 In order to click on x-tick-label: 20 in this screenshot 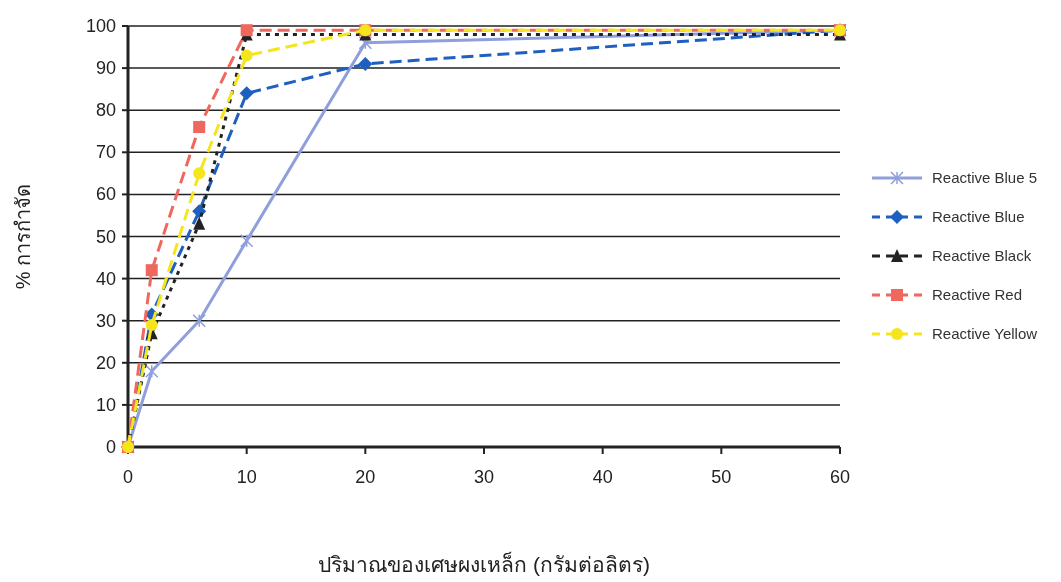, I will do `click(365, 477)`.